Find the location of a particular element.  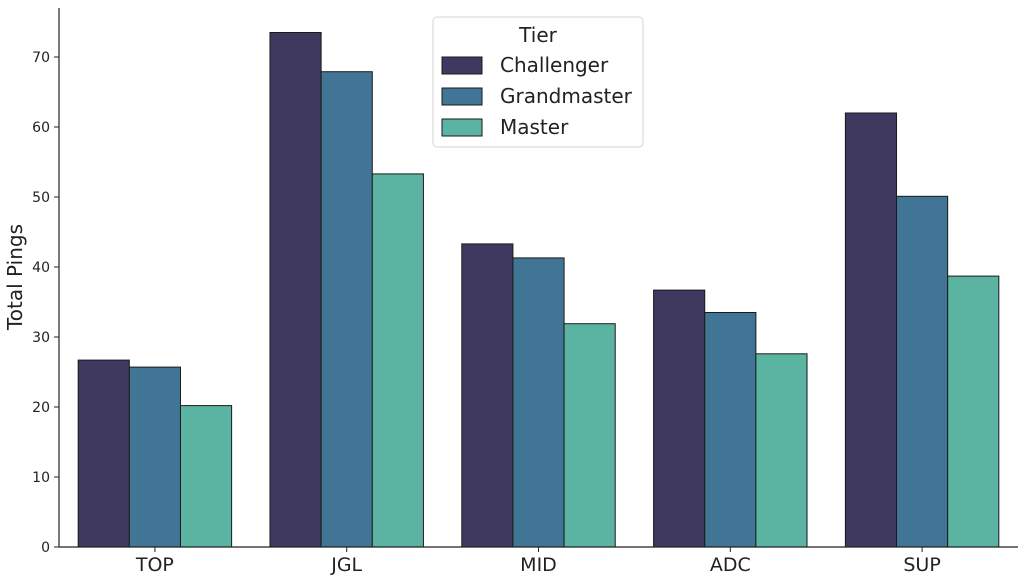

x-tick-label-sup: SUP is located at coordinates (921, 565).